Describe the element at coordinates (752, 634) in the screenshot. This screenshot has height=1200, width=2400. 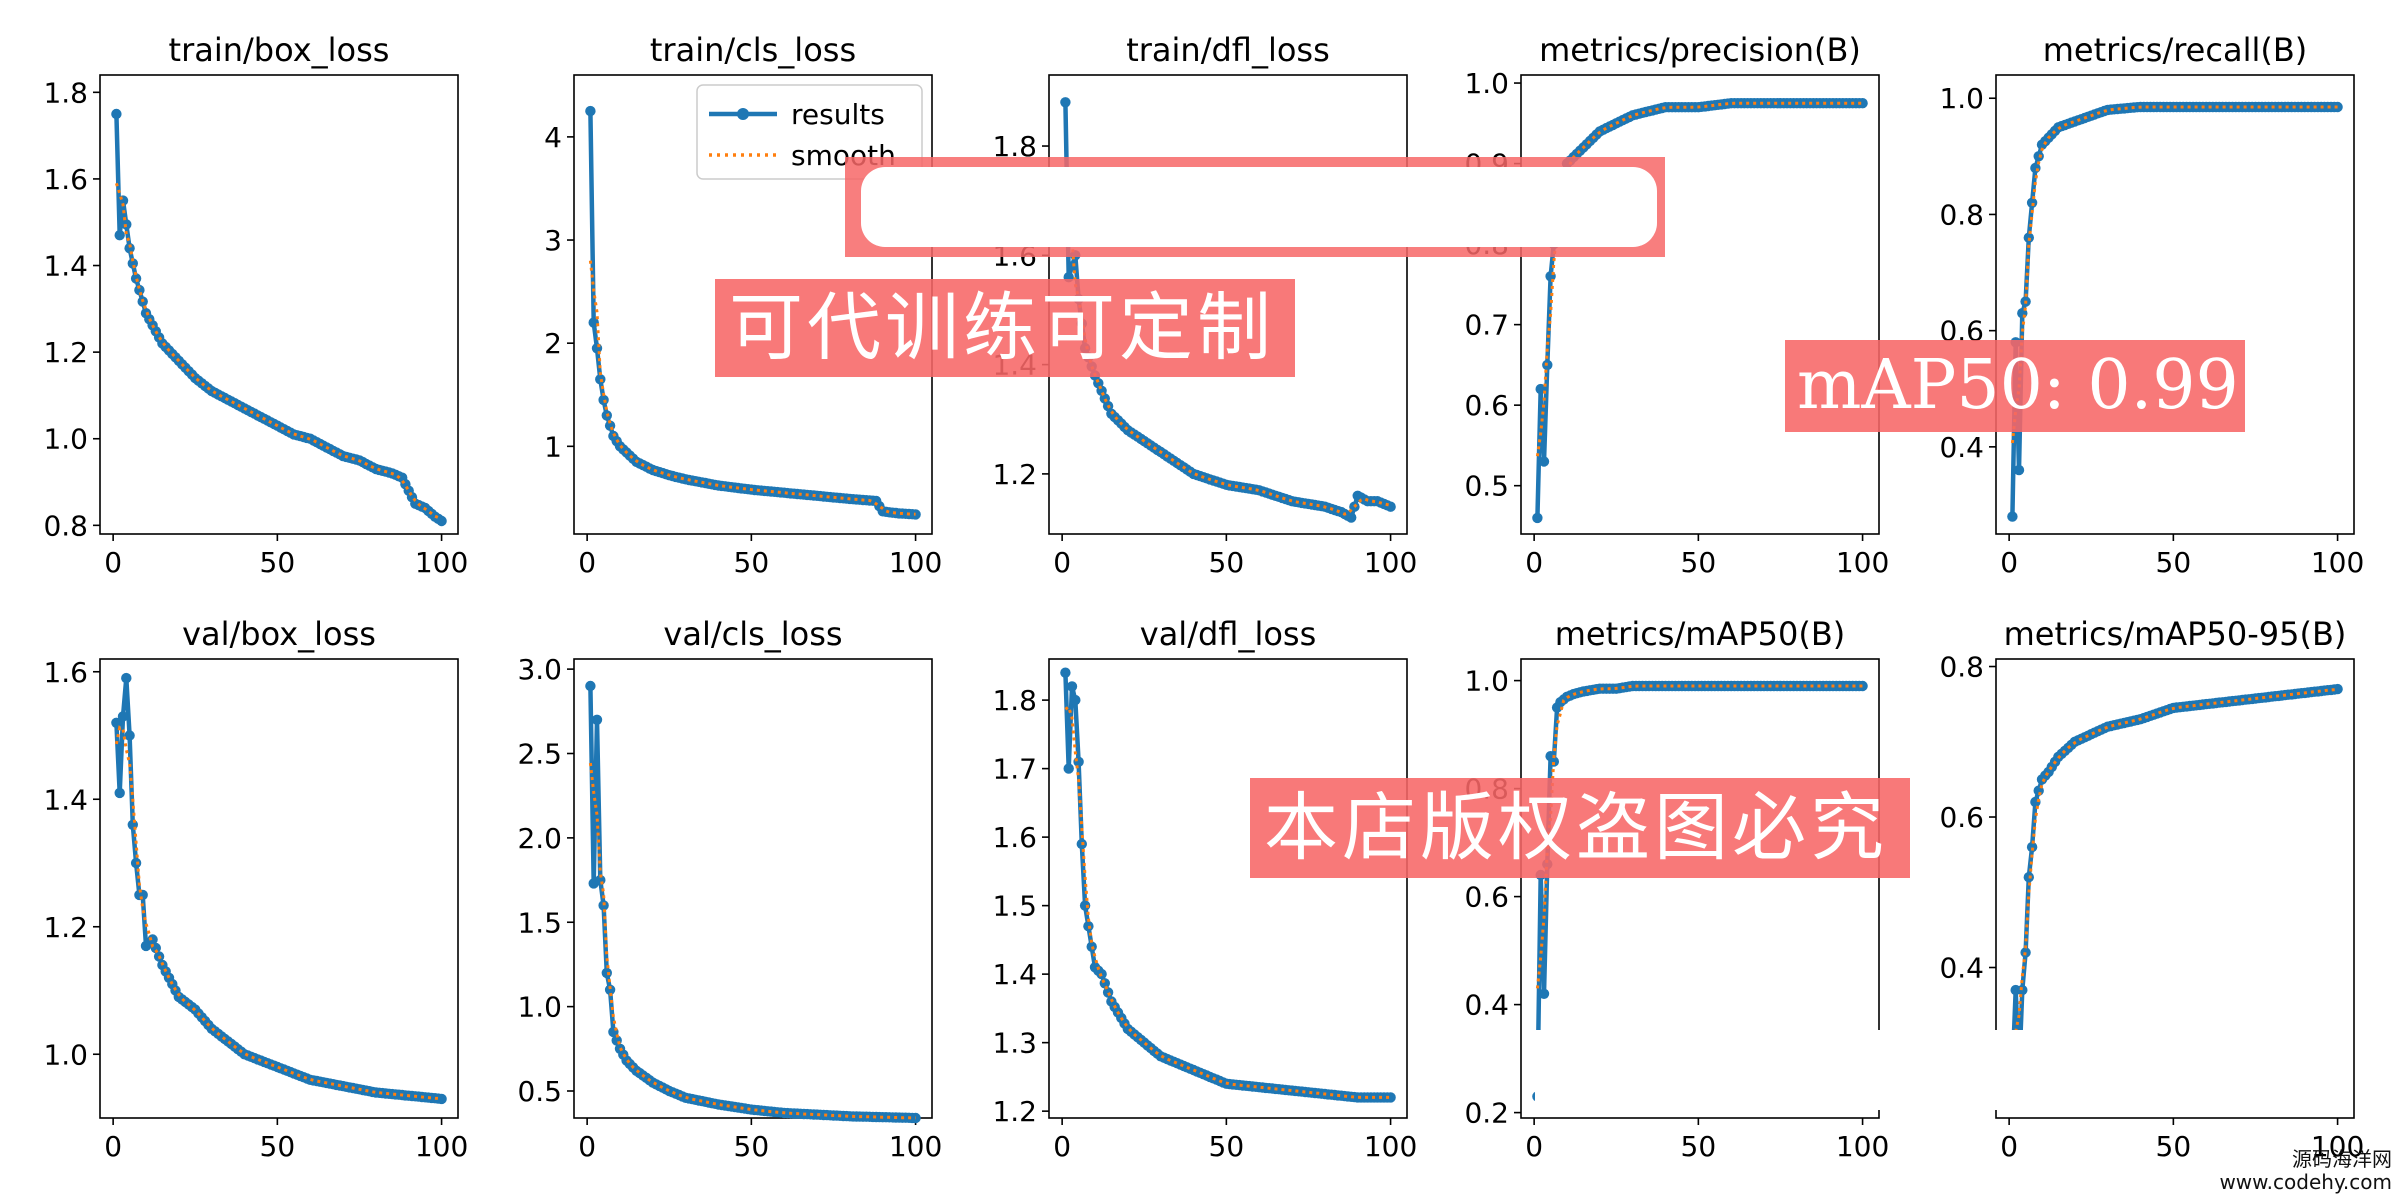
I see `subplot-title: val/cls_loss` at that location.